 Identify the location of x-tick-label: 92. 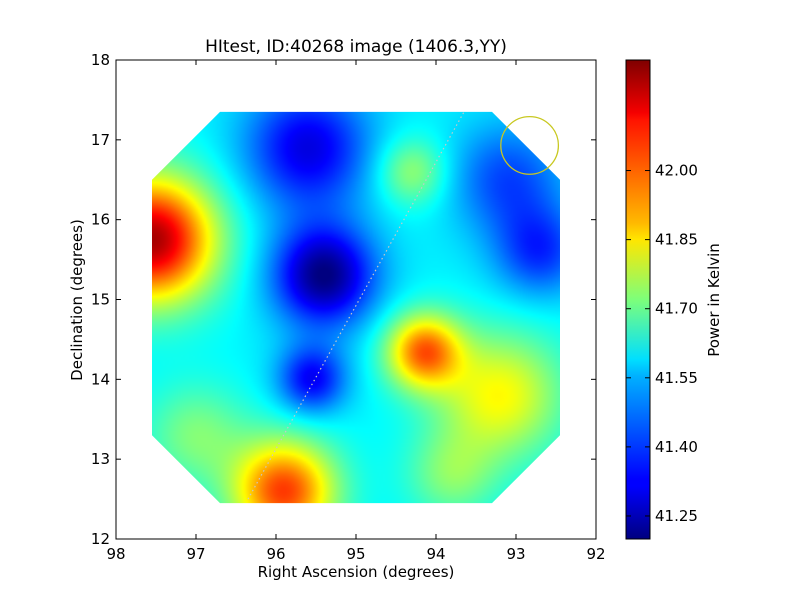
(595, 554).